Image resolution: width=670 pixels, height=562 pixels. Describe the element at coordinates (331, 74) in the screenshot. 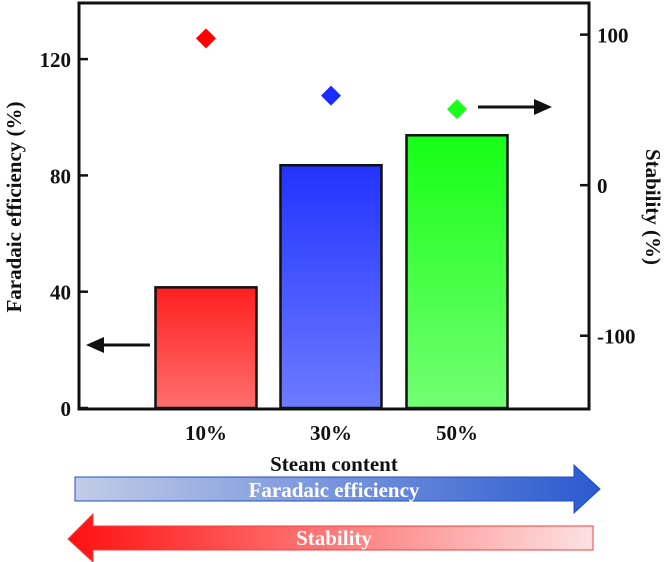

I see `stability-markers` at that location.